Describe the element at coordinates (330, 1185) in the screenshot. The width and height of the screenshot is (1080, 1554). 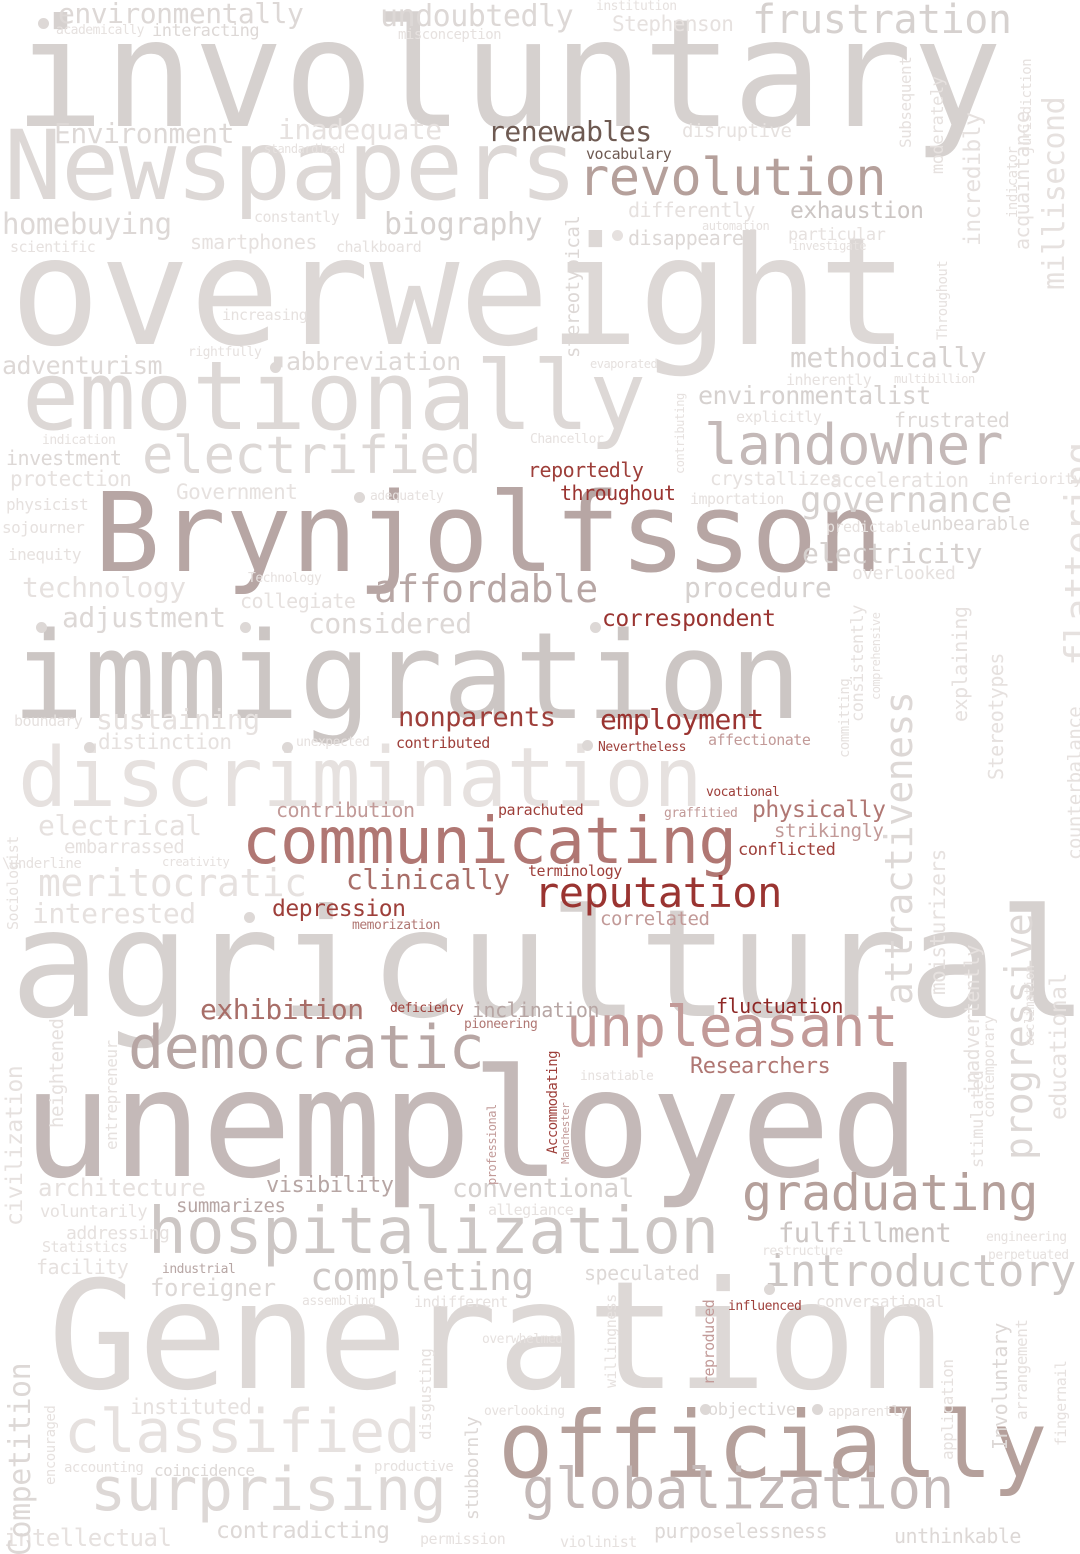
I see `cloud-word: visibility` at that location.